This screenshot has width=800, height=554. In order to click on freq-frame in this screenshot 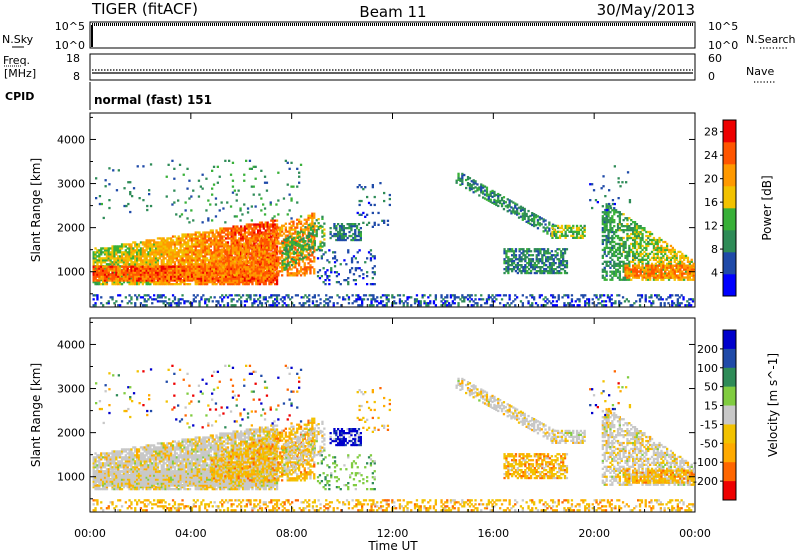, I will do `click(392, 67)`.